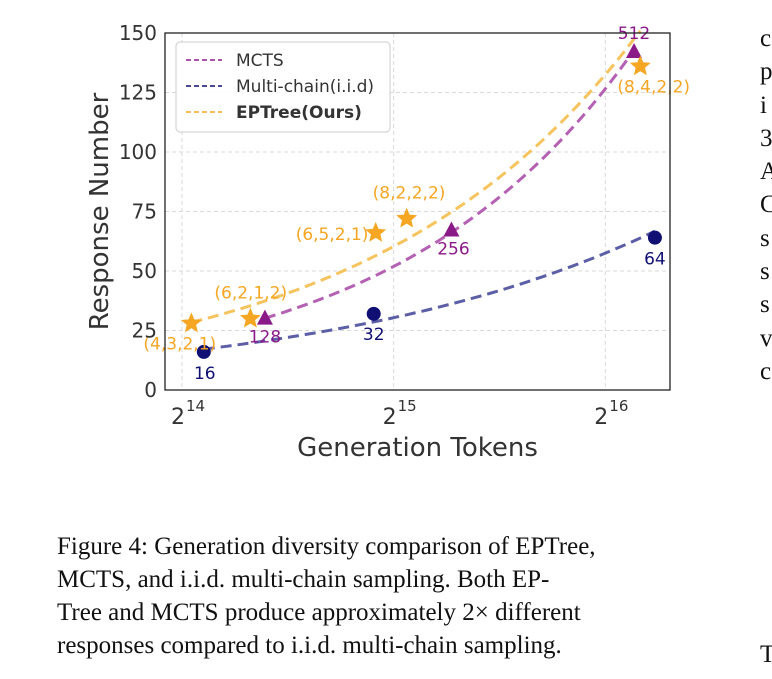  I want to click on x-tick-exponent: 15, so click(407, 406).